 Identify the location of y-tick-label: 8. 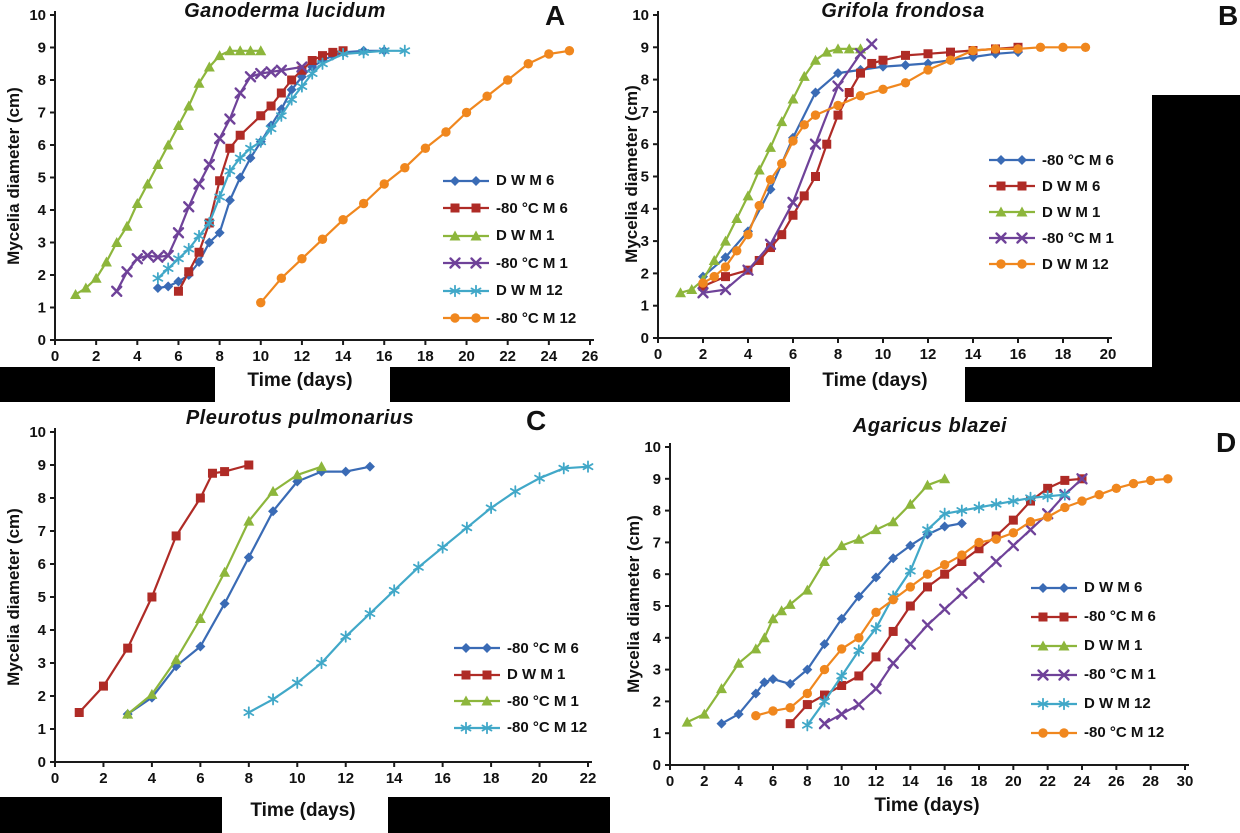
(645, 80).